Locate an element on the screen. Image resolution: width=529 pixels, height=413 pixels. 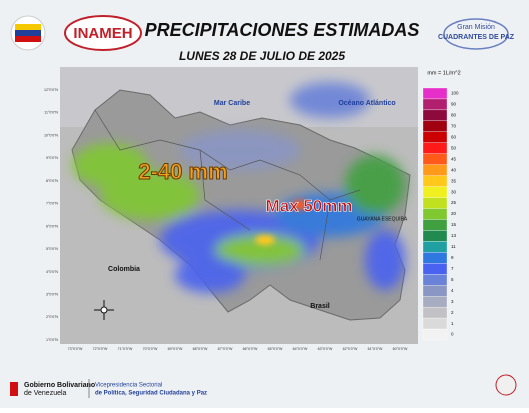
vice-line1: Vicepresidencia Sectorial is located at coordinates (128, 386).